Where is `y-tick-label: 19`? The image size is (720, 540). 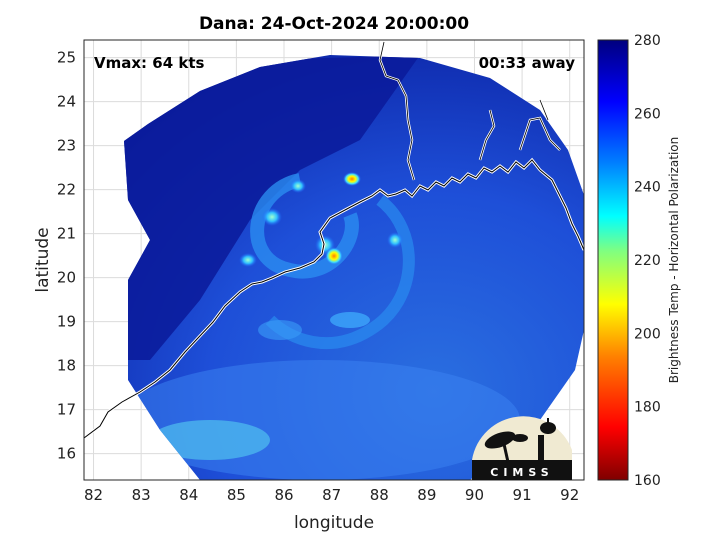 y-tick-label: 19 is located at coordinates (66, 322).